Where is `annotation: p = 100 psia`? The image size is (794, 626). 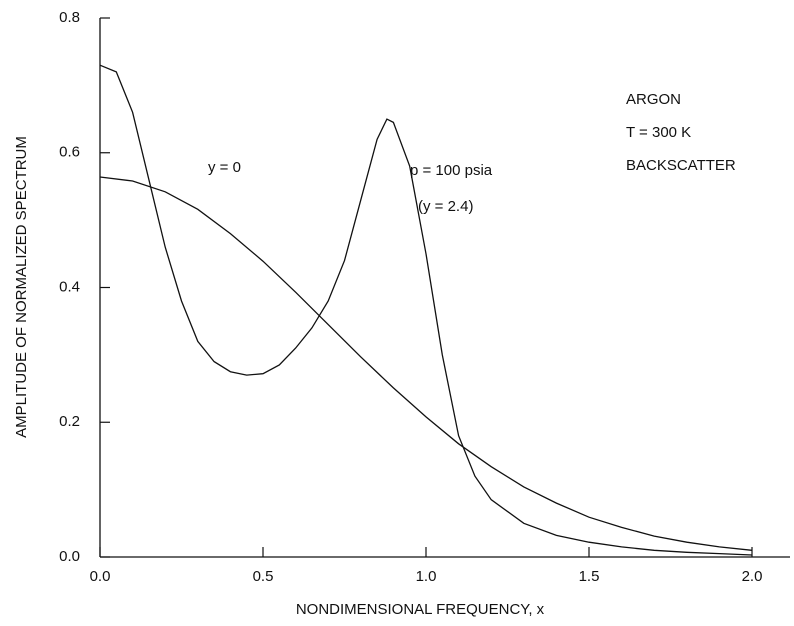
annotation: p = 100 psia is located at coordinates (451, 170).